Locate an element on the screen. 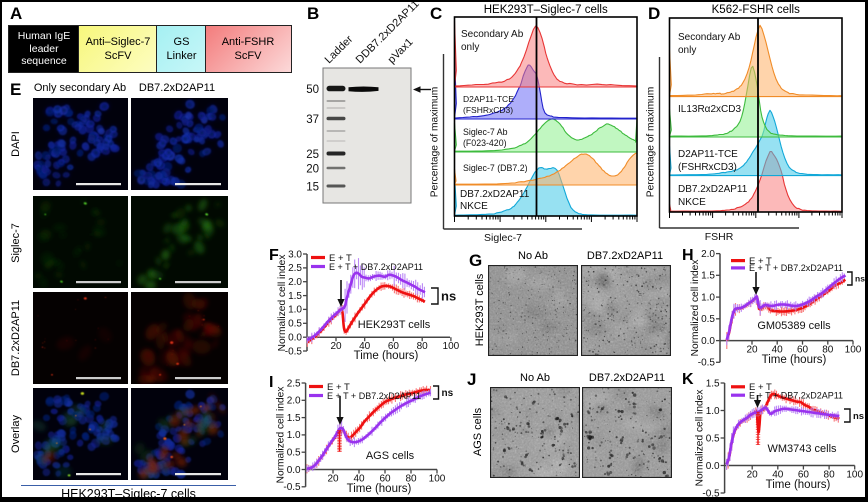 The height and width of the screenshot is (502, 868). svg-text: (F023-420) is located at coordinates (485, 143).